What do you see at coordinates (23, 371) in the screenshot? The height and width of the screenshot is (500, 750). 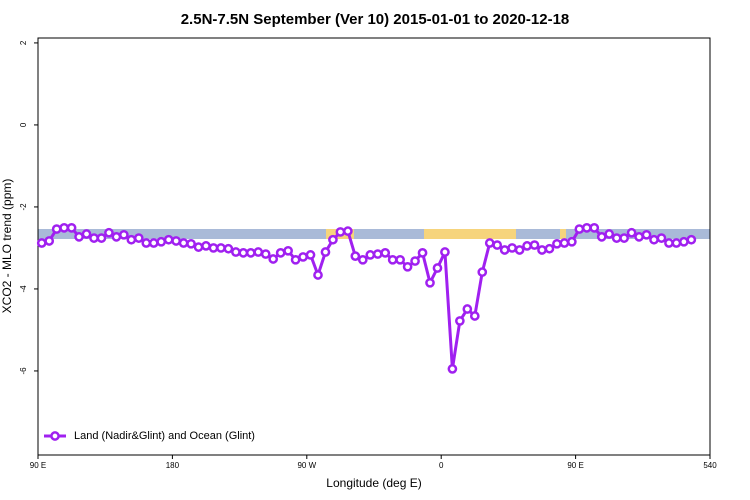 I see `y-tick-label: -6` at bounding box center [23, 371].